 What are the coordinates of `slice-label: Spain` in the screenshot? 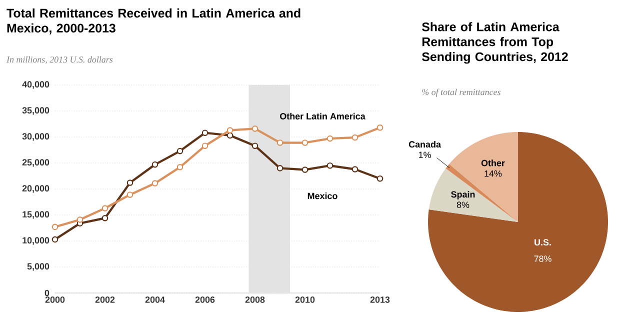 It's located at (463, 195).